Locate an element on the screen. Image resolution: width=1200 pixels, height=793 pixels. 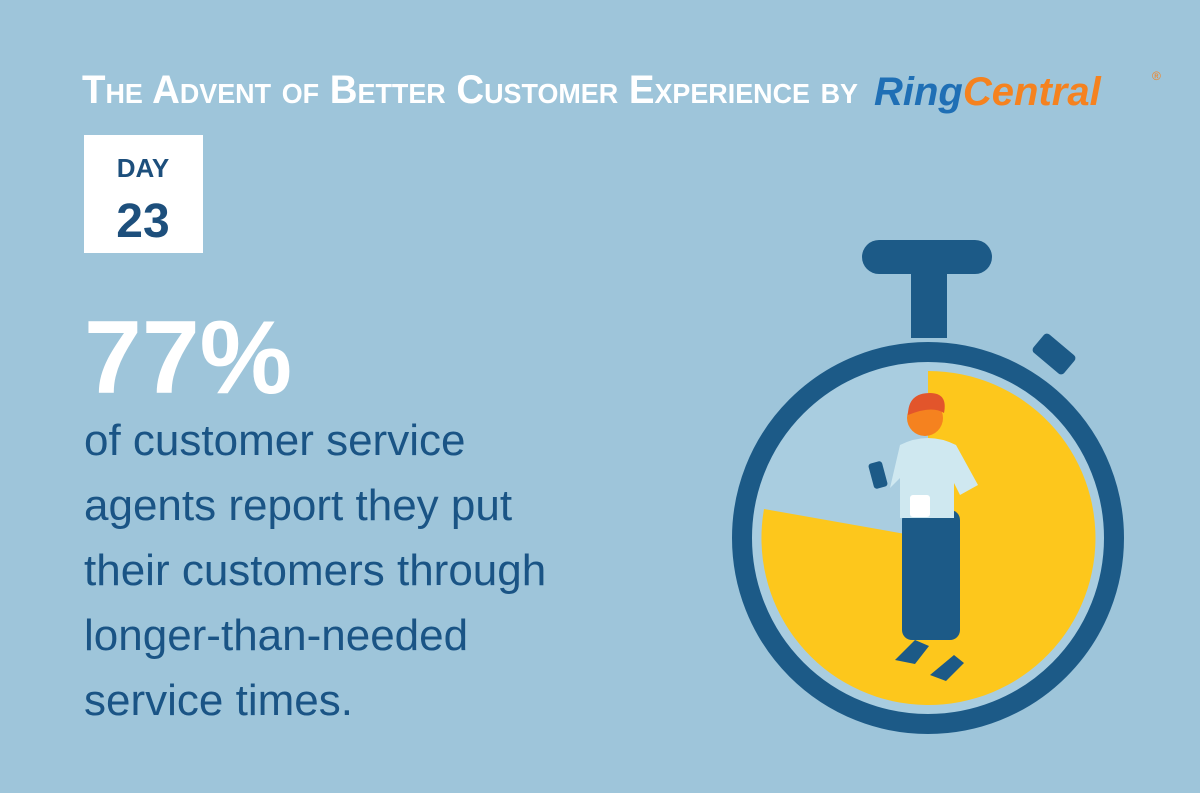
brand-mark: ® is located at coordinates (1156, 76).